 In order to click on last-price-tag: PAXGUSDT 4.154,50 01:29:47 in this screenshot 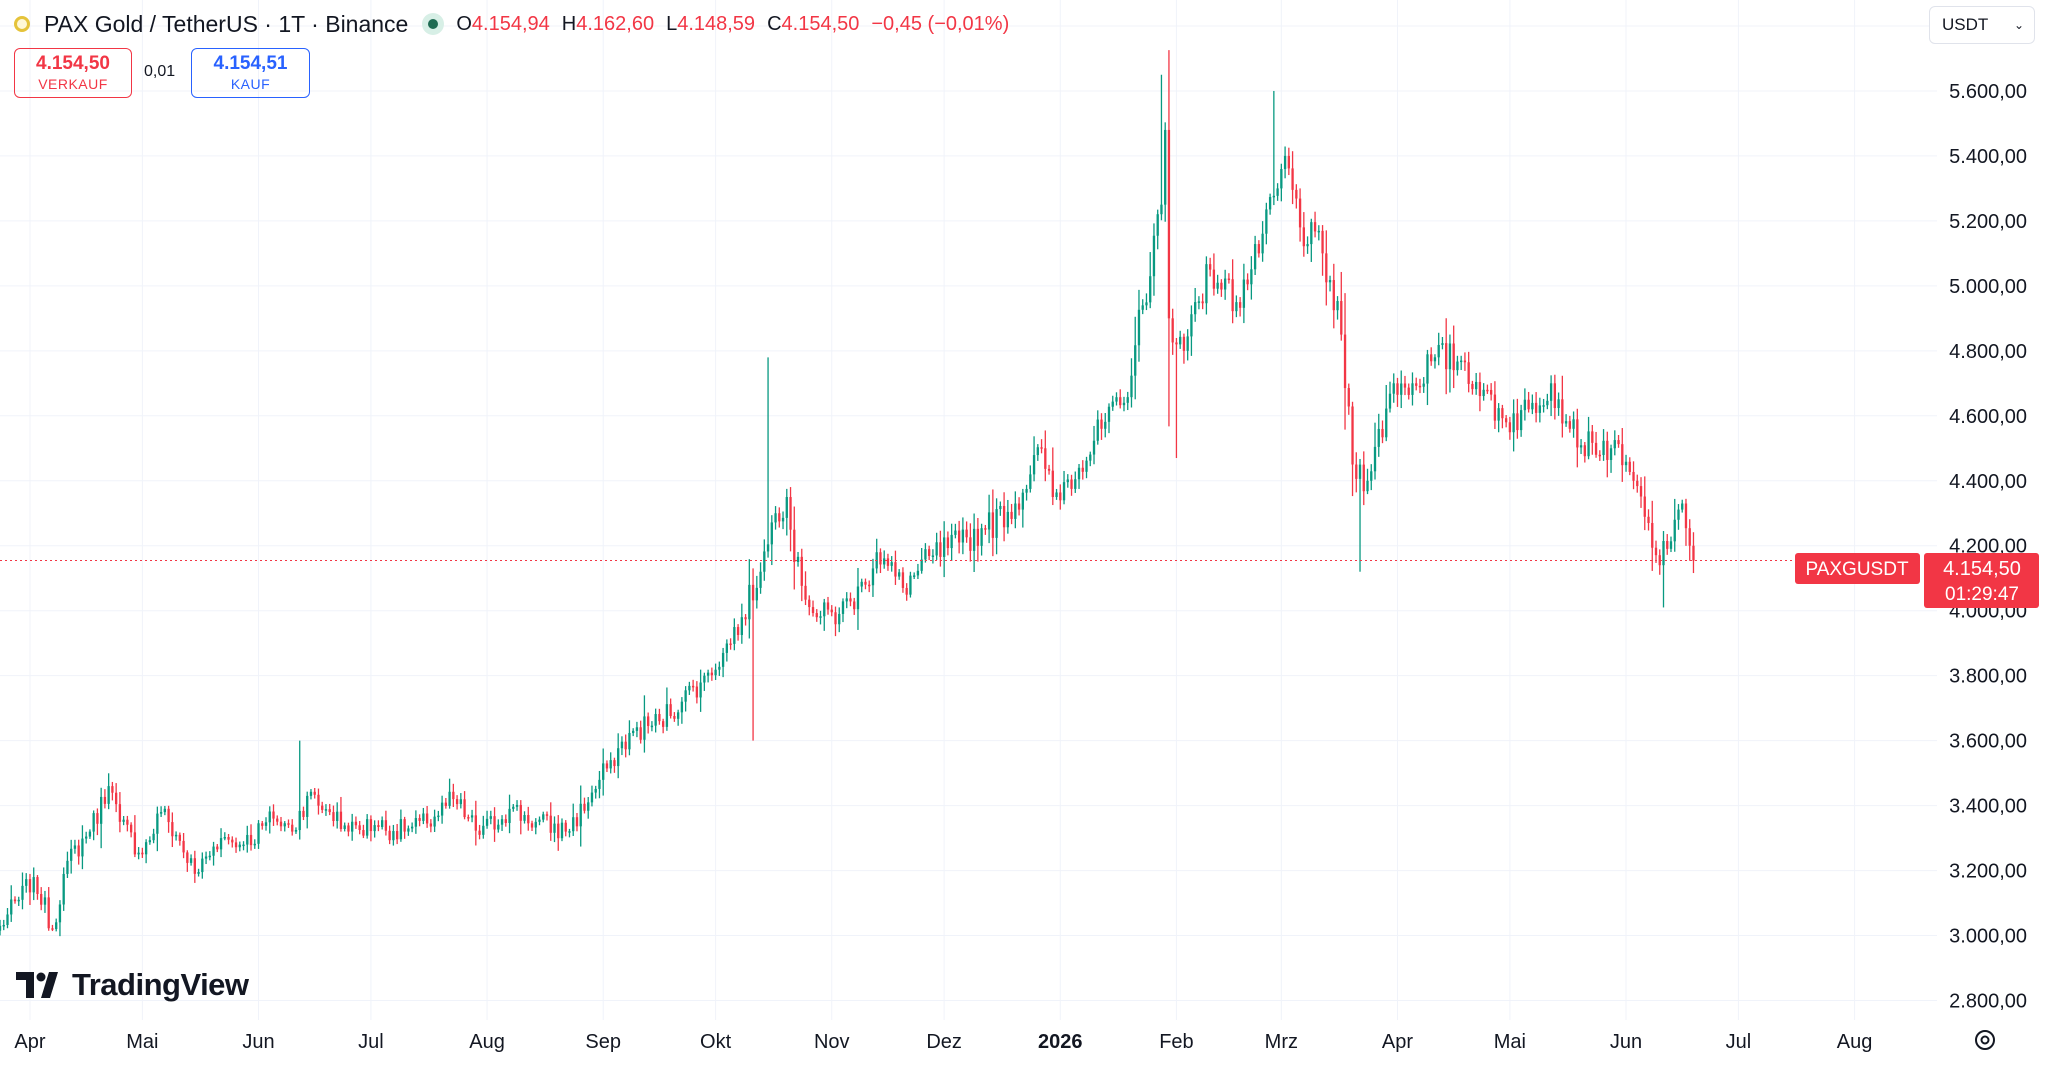, I will do `click(1917, 580)`.